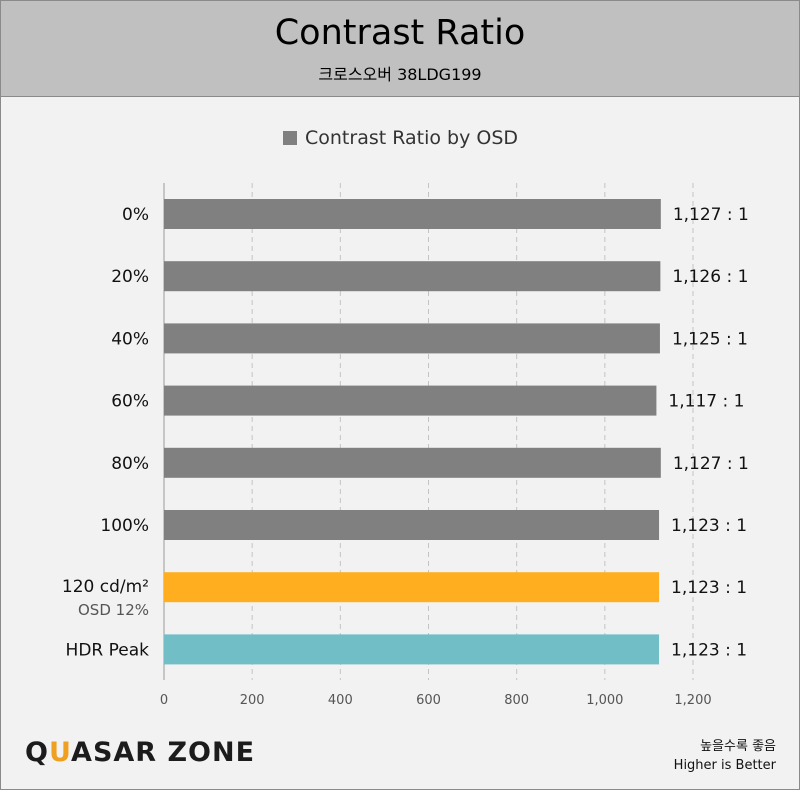 The height and width of the screenshot is (790, 800). Describe the element at coordinates (692, 700) in the screenshot. I see `x-tick-label: 1,200` at that location.